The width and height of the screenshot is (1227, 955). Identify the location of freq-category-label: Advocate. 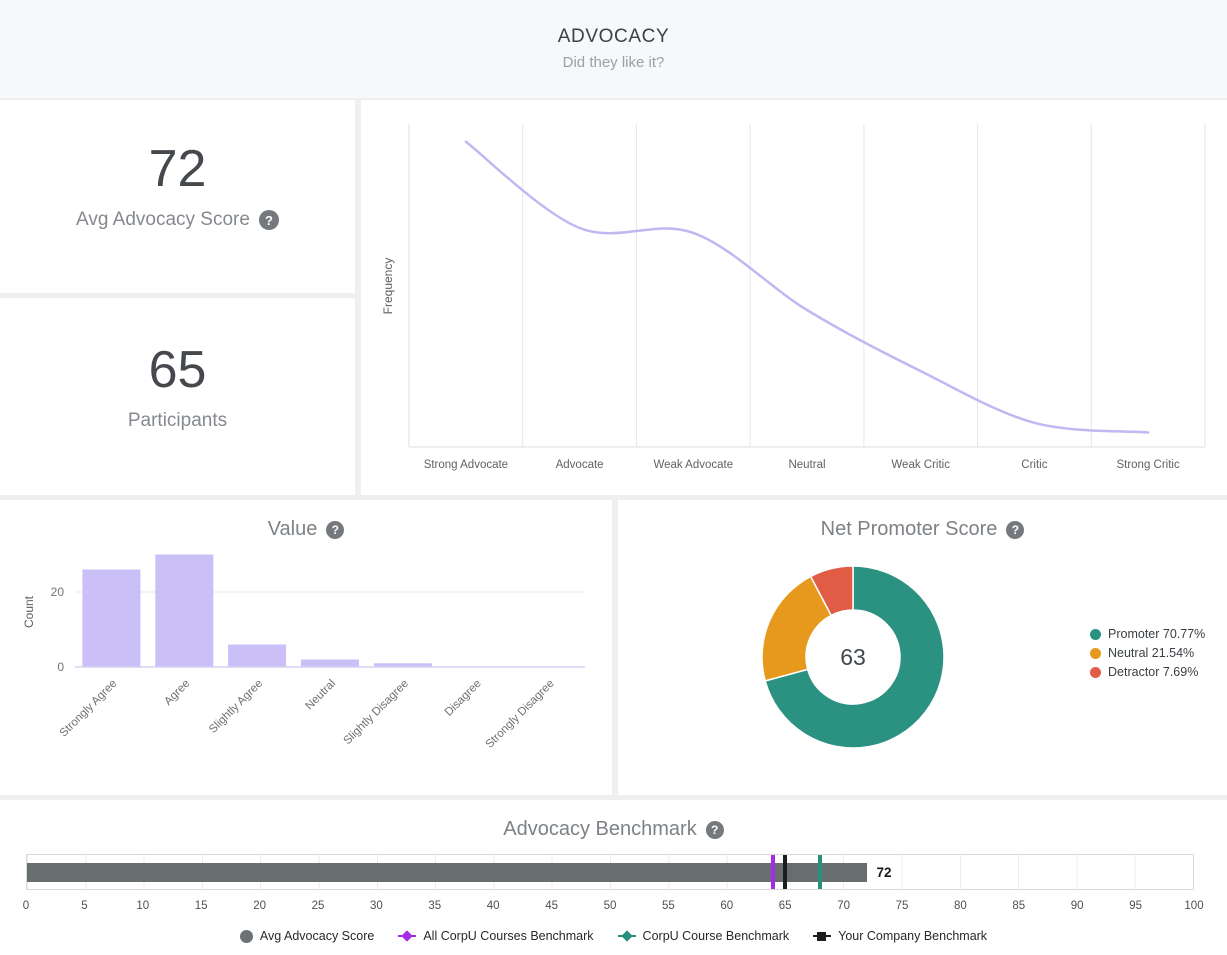
(580, 465).